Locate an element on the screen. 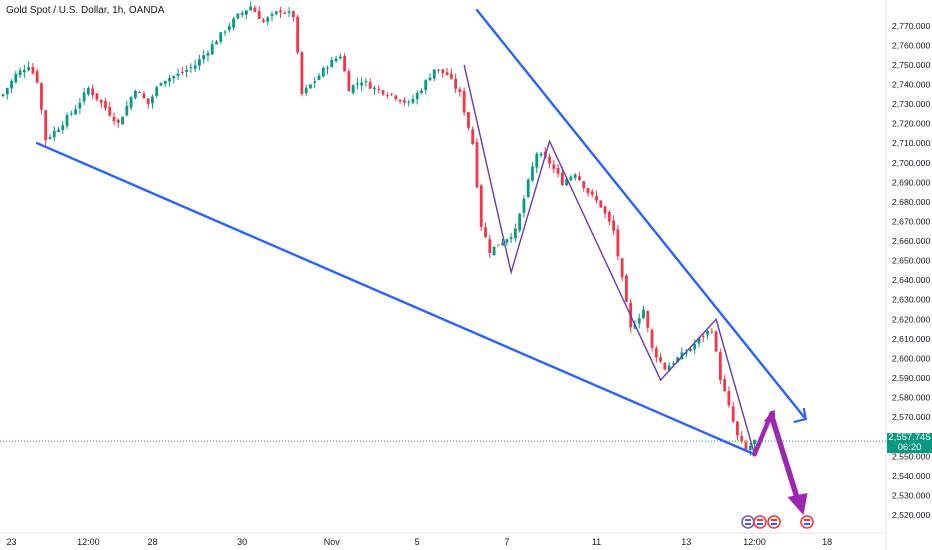 This screenshot has height=550, width=932. lightning-event-icon-stripe is located at coordinates (748, 524).